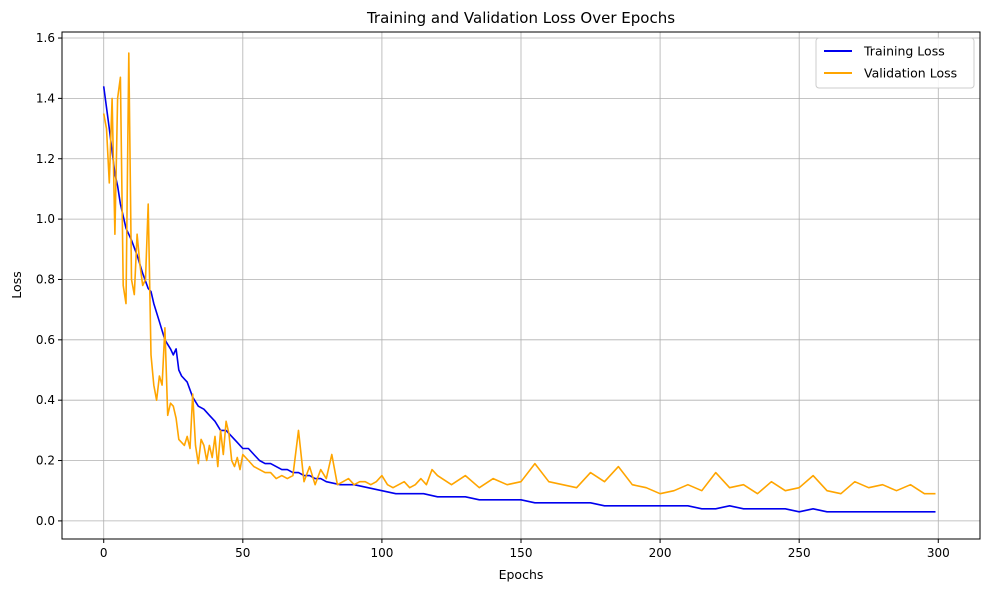  Describe the element at coordinates (45, 400) in the screenshot. I see `y-tick-label: 0.4` at that location.